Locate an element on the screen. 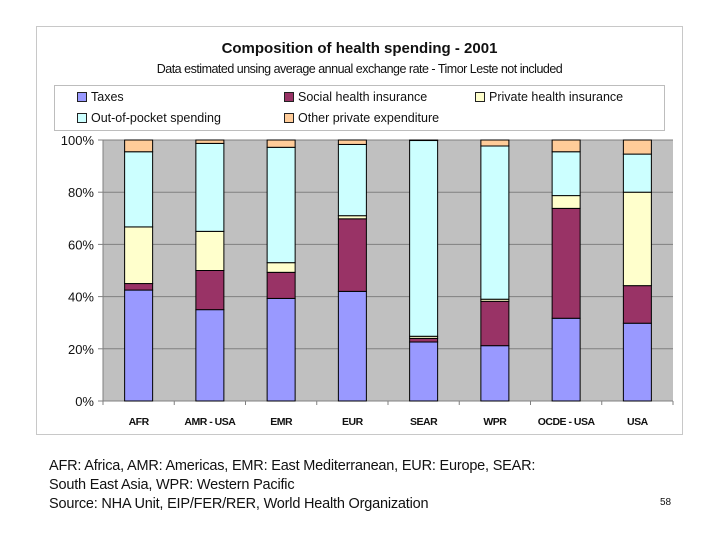  legend-swatch-social-health-insurance is located at coordinates (289, 97).